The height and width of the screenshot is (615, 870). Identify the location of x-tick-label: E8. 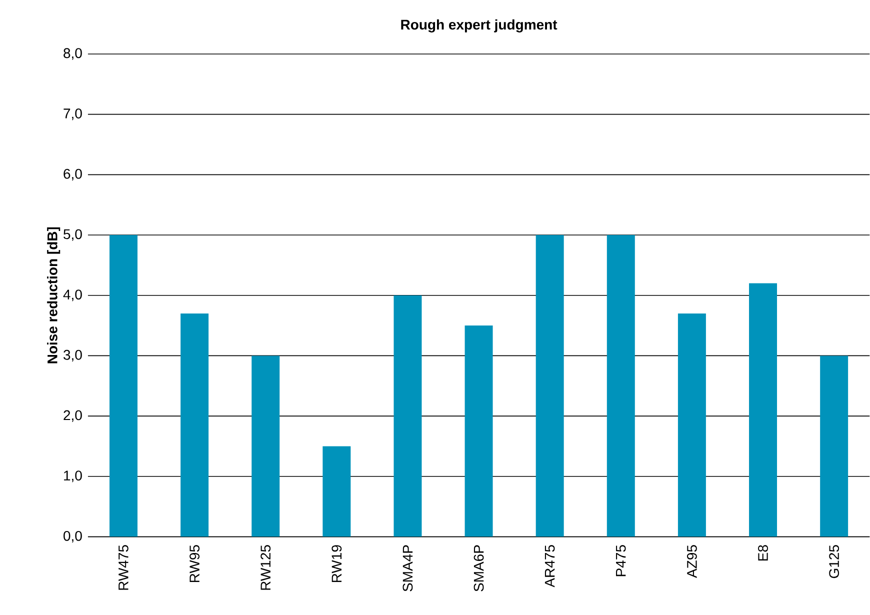
(763, 553).